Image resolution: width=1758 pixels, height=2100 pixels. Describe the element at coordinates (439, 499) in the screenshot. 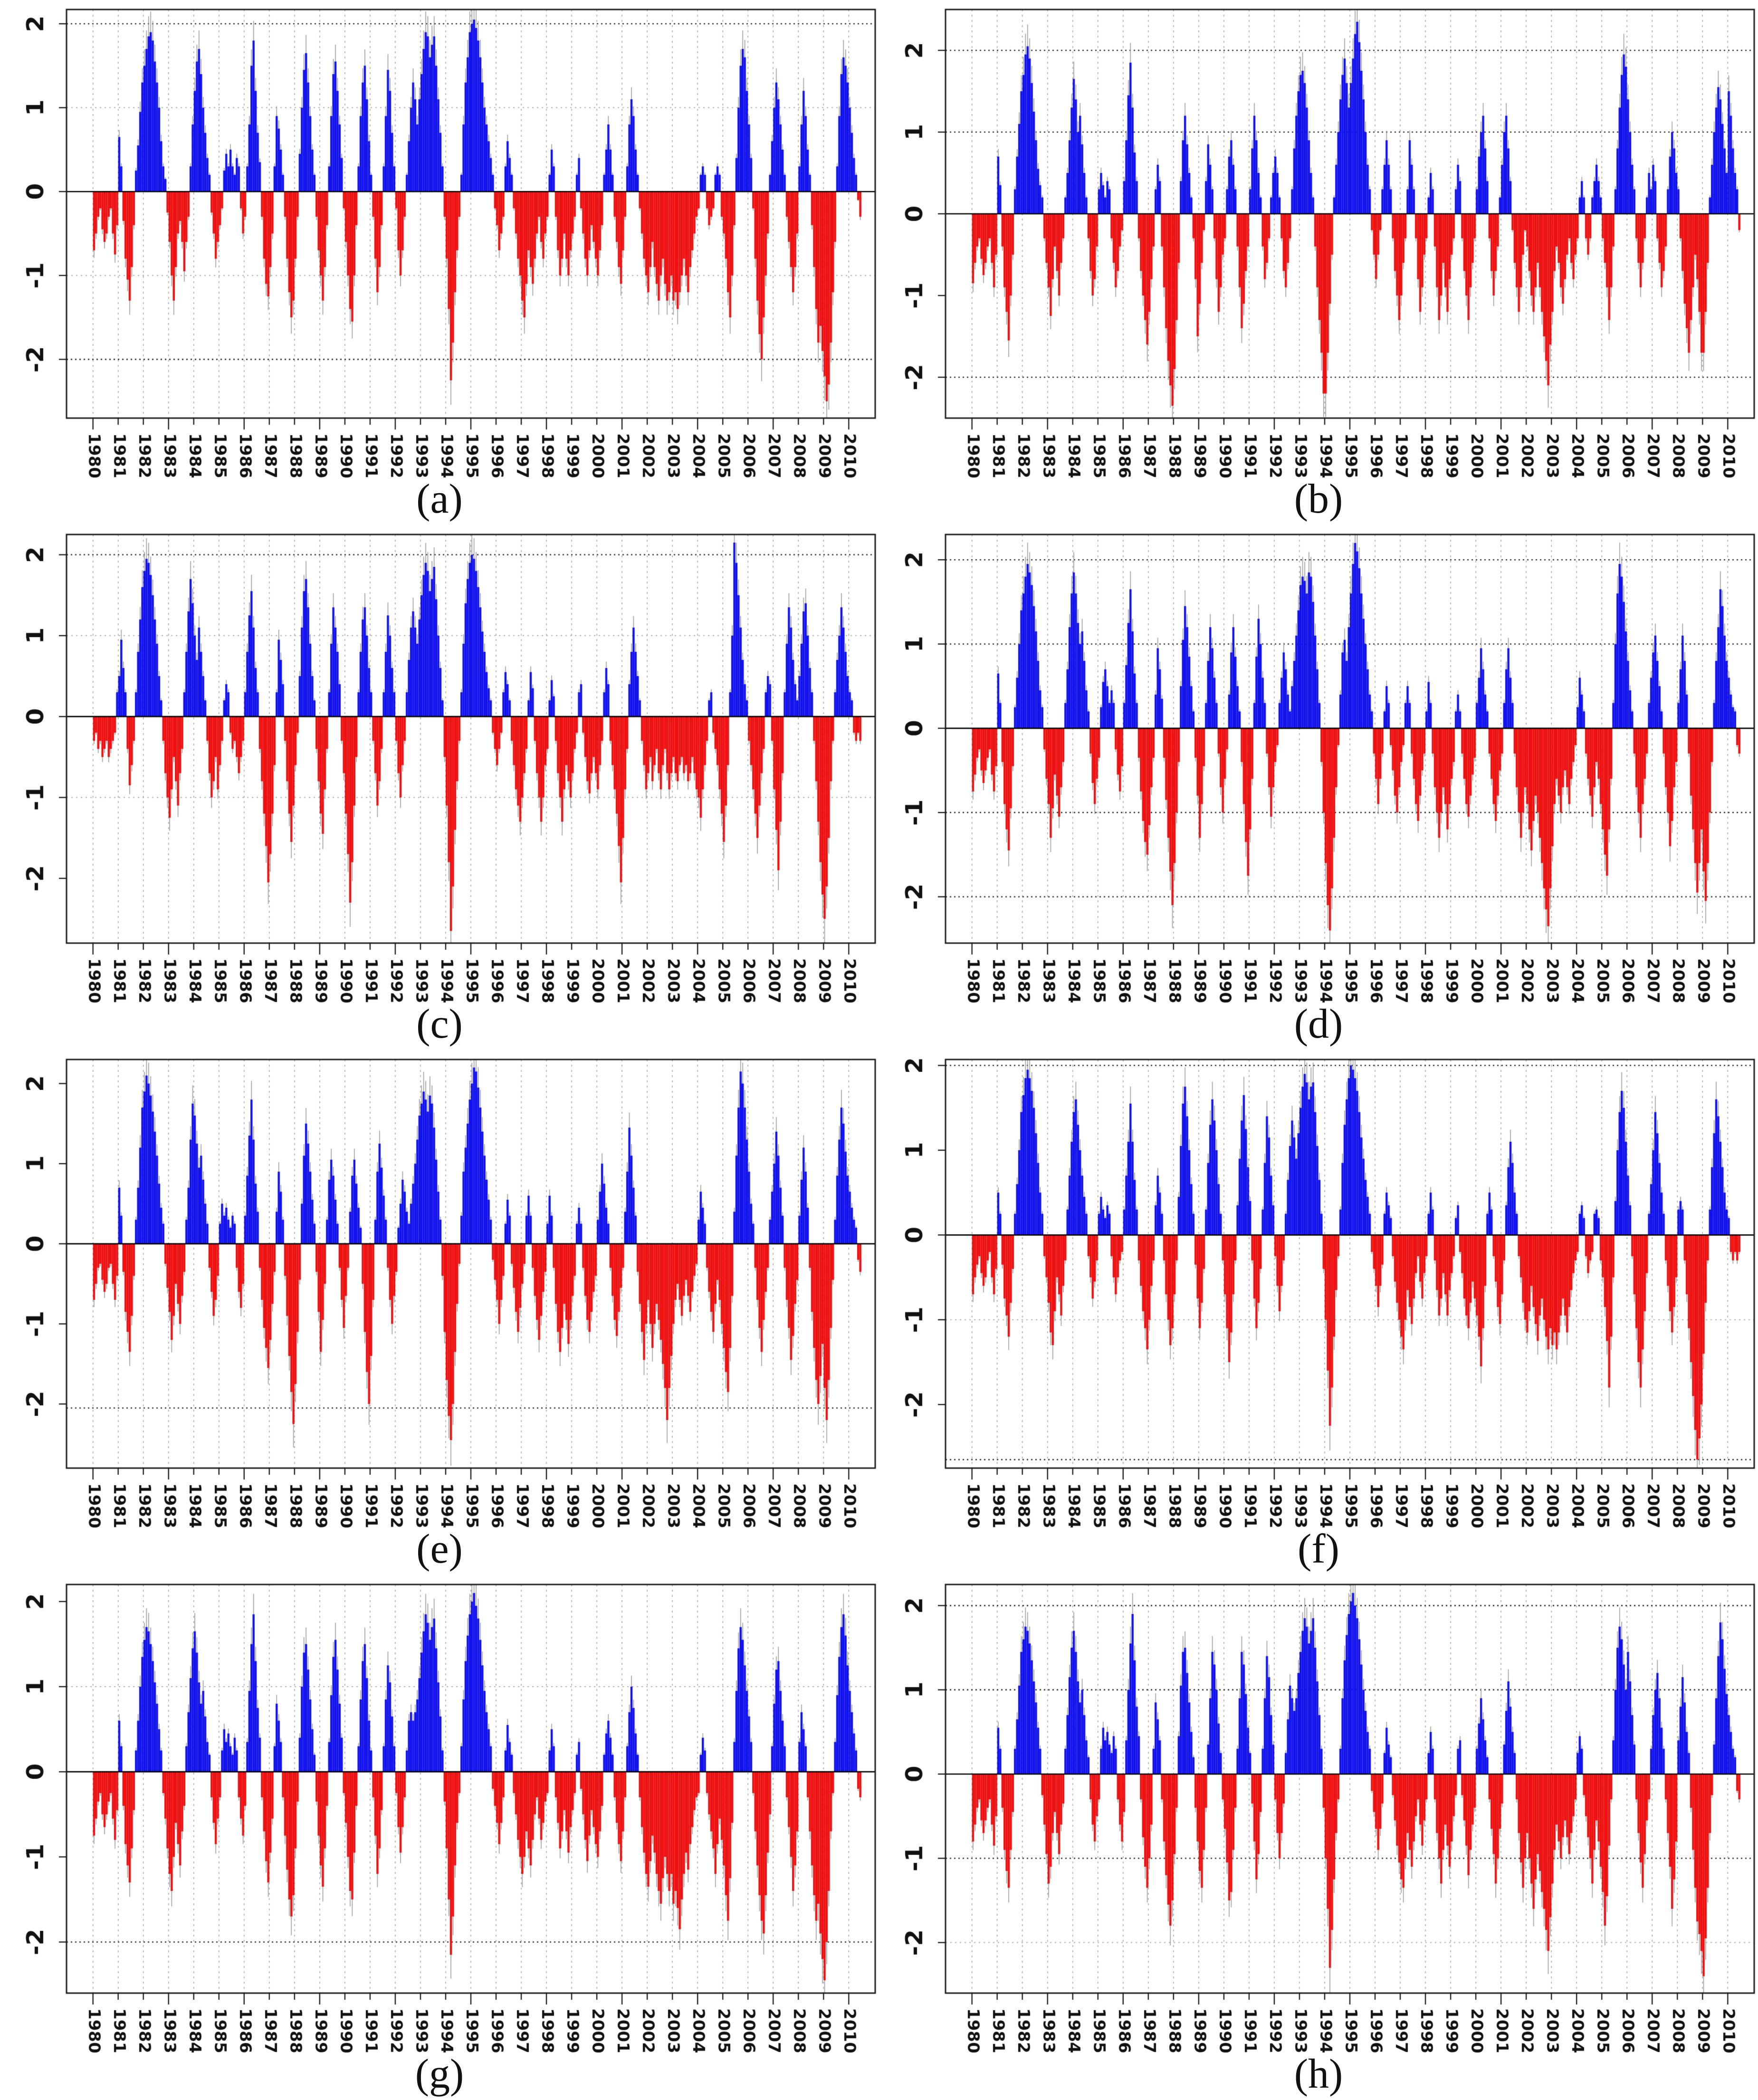

I see `panel-a-label: (a)` at that location.